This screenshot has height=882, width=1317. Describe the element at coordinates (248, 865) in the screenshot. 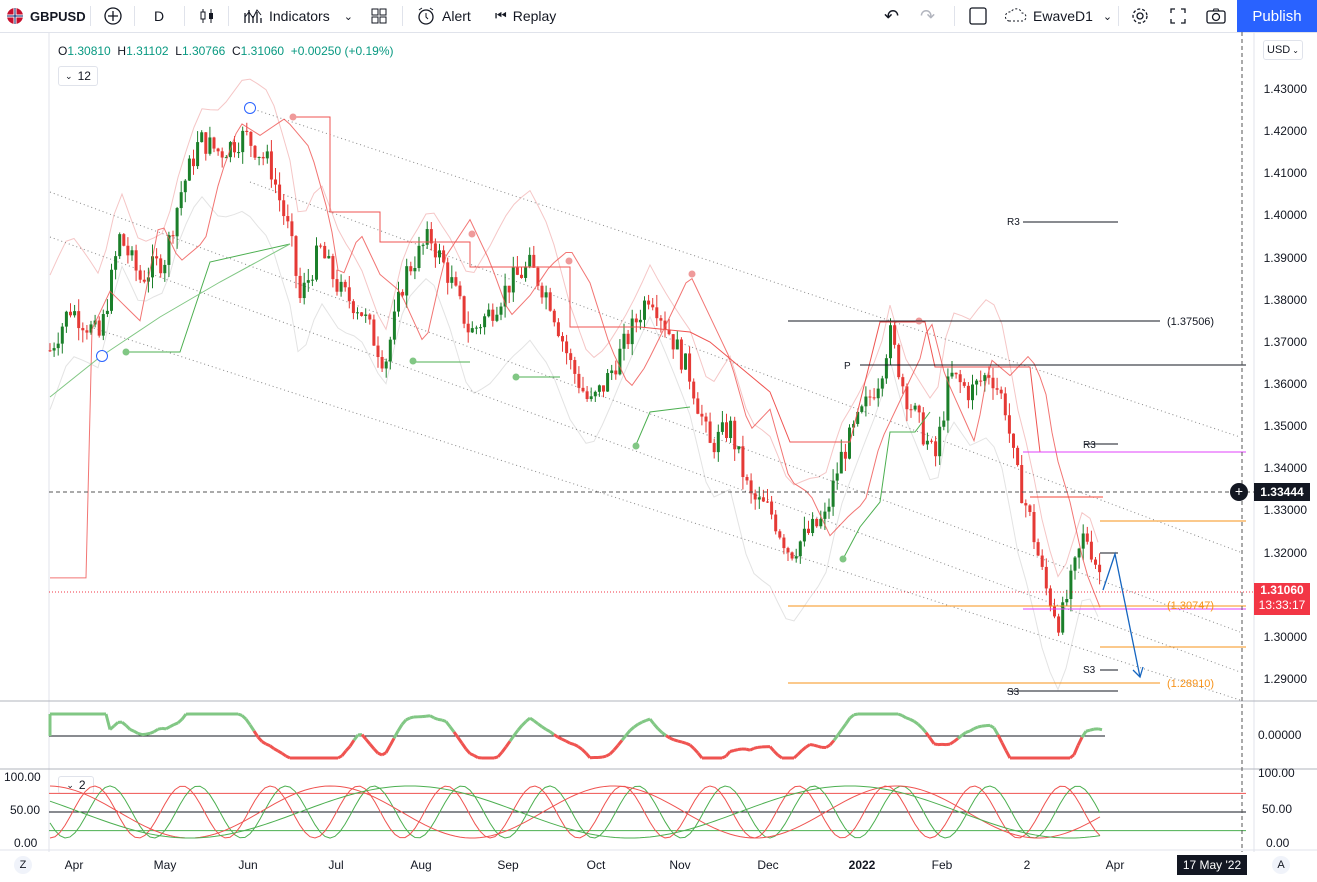

I see `time-tick-label: Jun` at that location.